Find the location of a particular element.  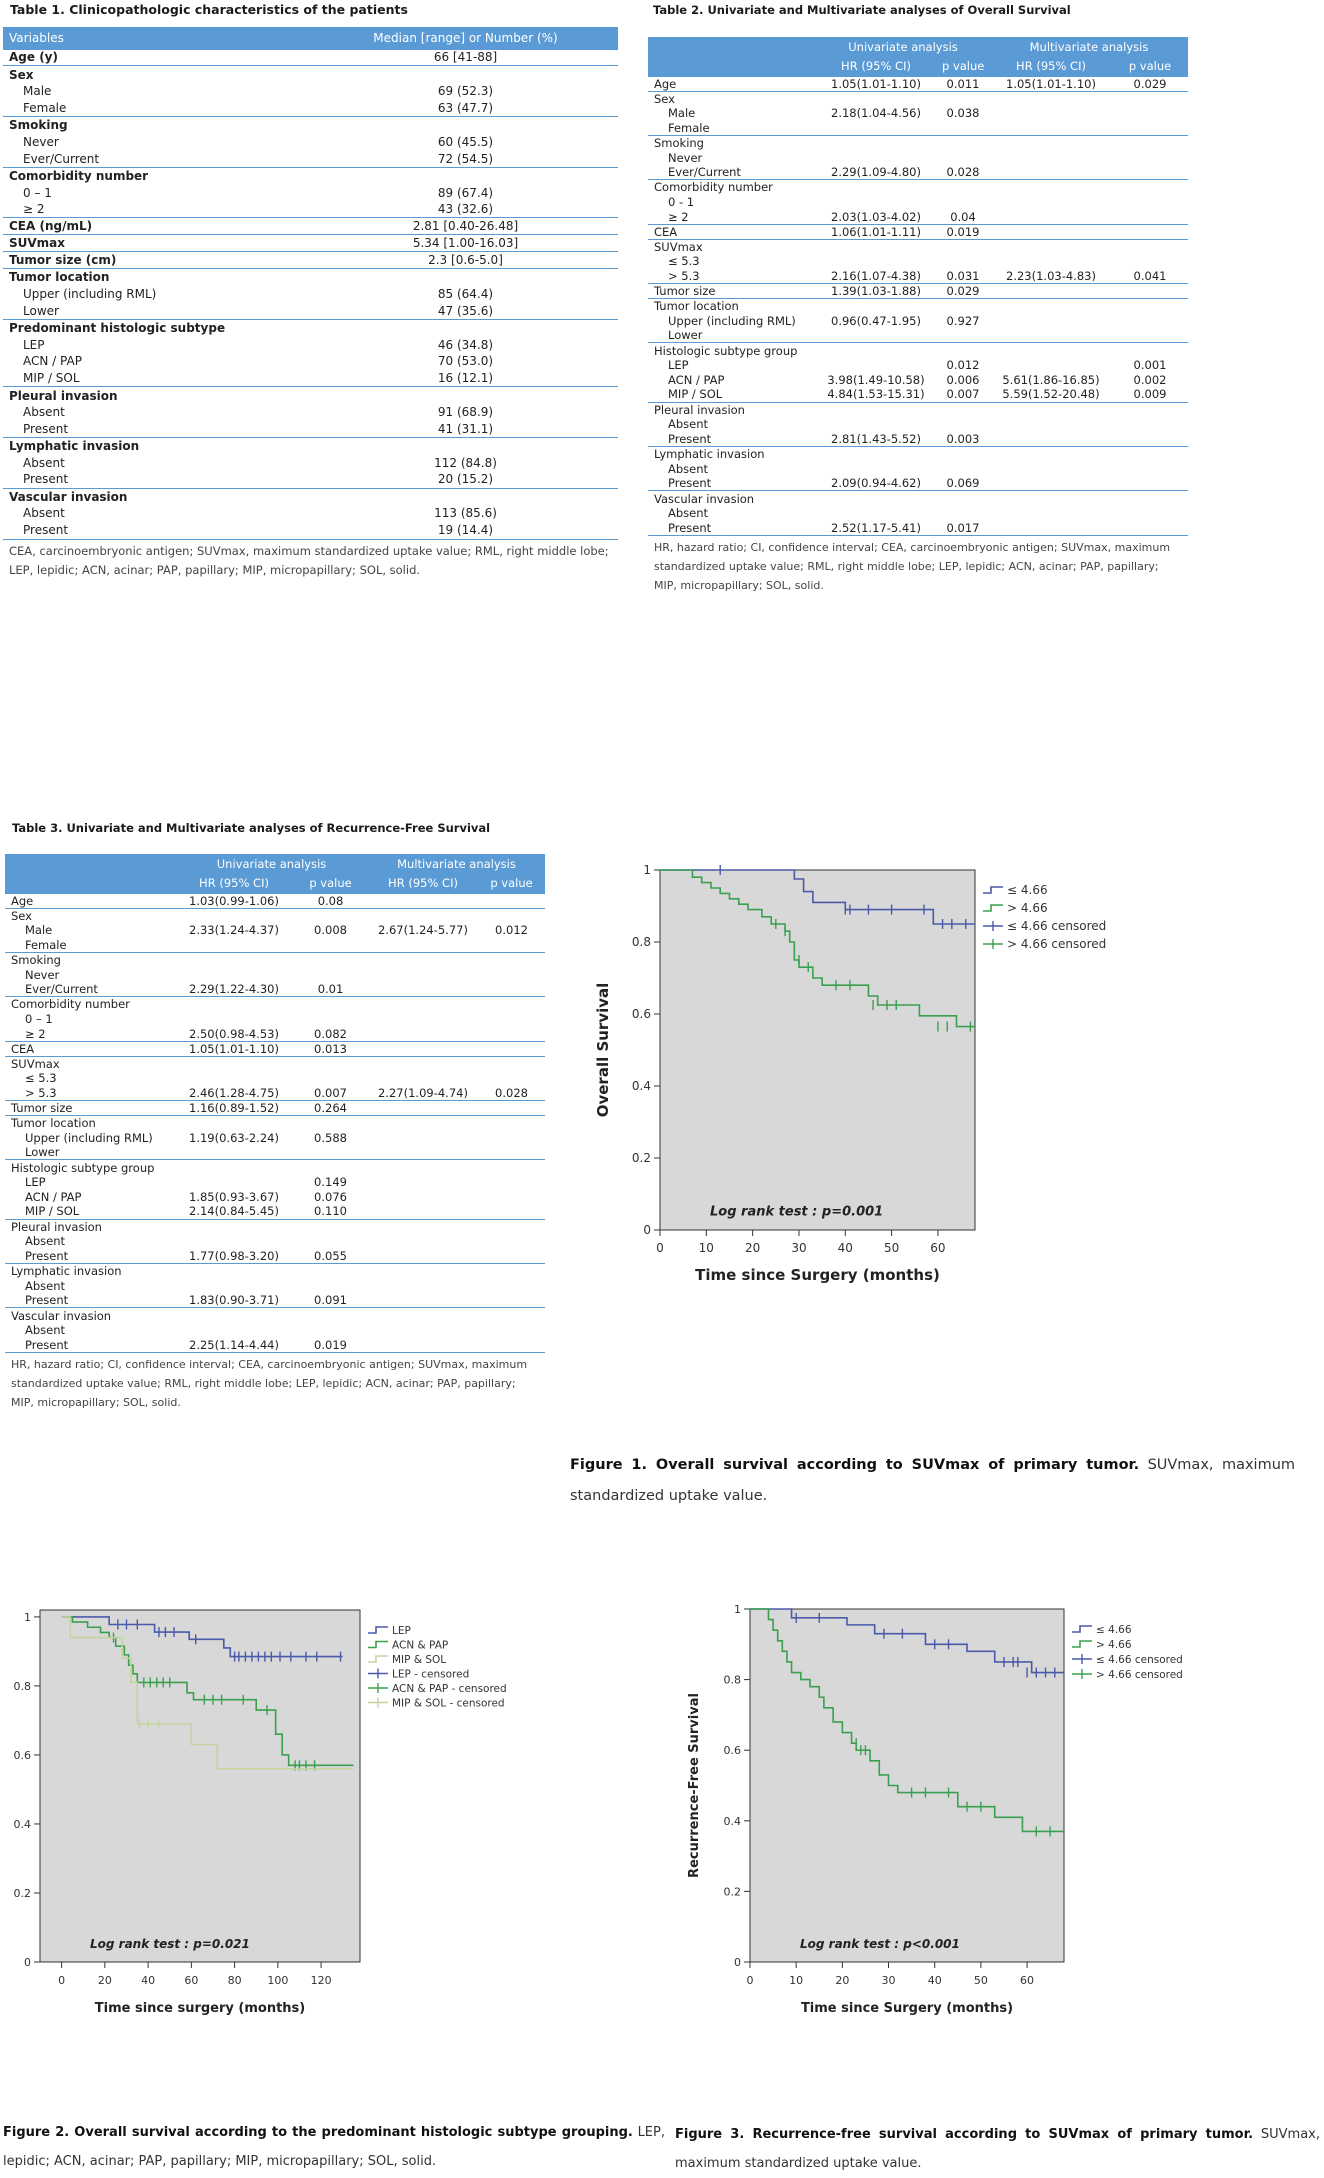

table-row: Present 2.25(1.14-4.44) 0.019 is located at coordinates (275, 1345).